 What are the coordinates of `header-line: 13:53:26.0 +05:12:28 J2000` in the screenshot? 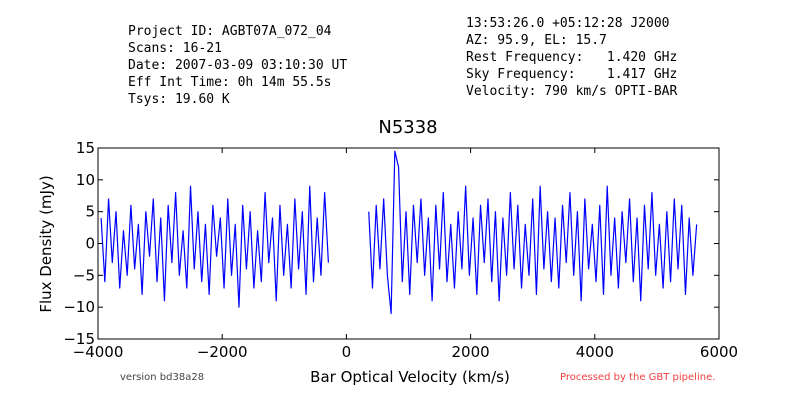 It's located at (568, 23).